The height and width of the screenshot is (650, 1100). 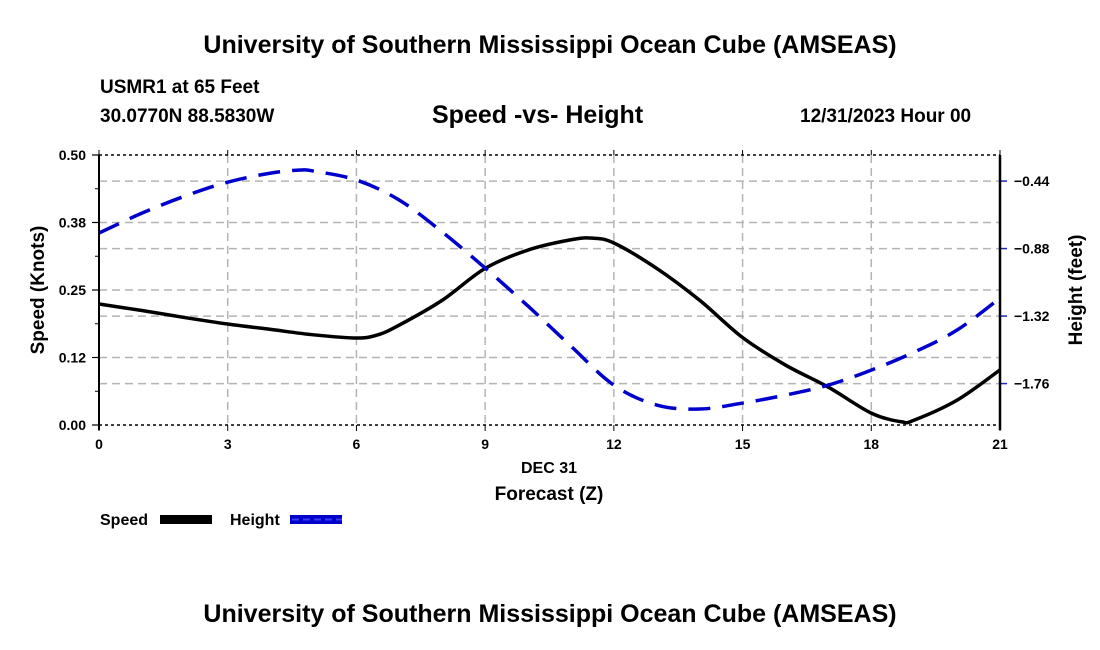 I want to click on legend-height-label: Height, so click(x=255, y=520).